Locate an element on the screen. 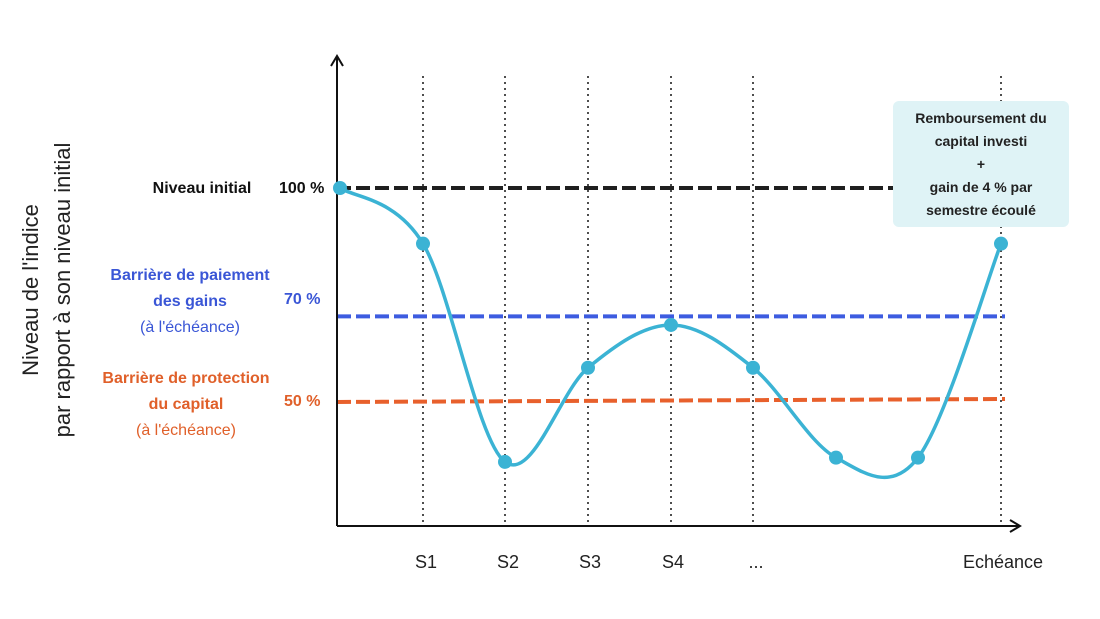 The width and height of the screenshot is (1100, 619). level-label-gains-barrier-sub: (à l'échéance) is located at coordinates (190, 327).